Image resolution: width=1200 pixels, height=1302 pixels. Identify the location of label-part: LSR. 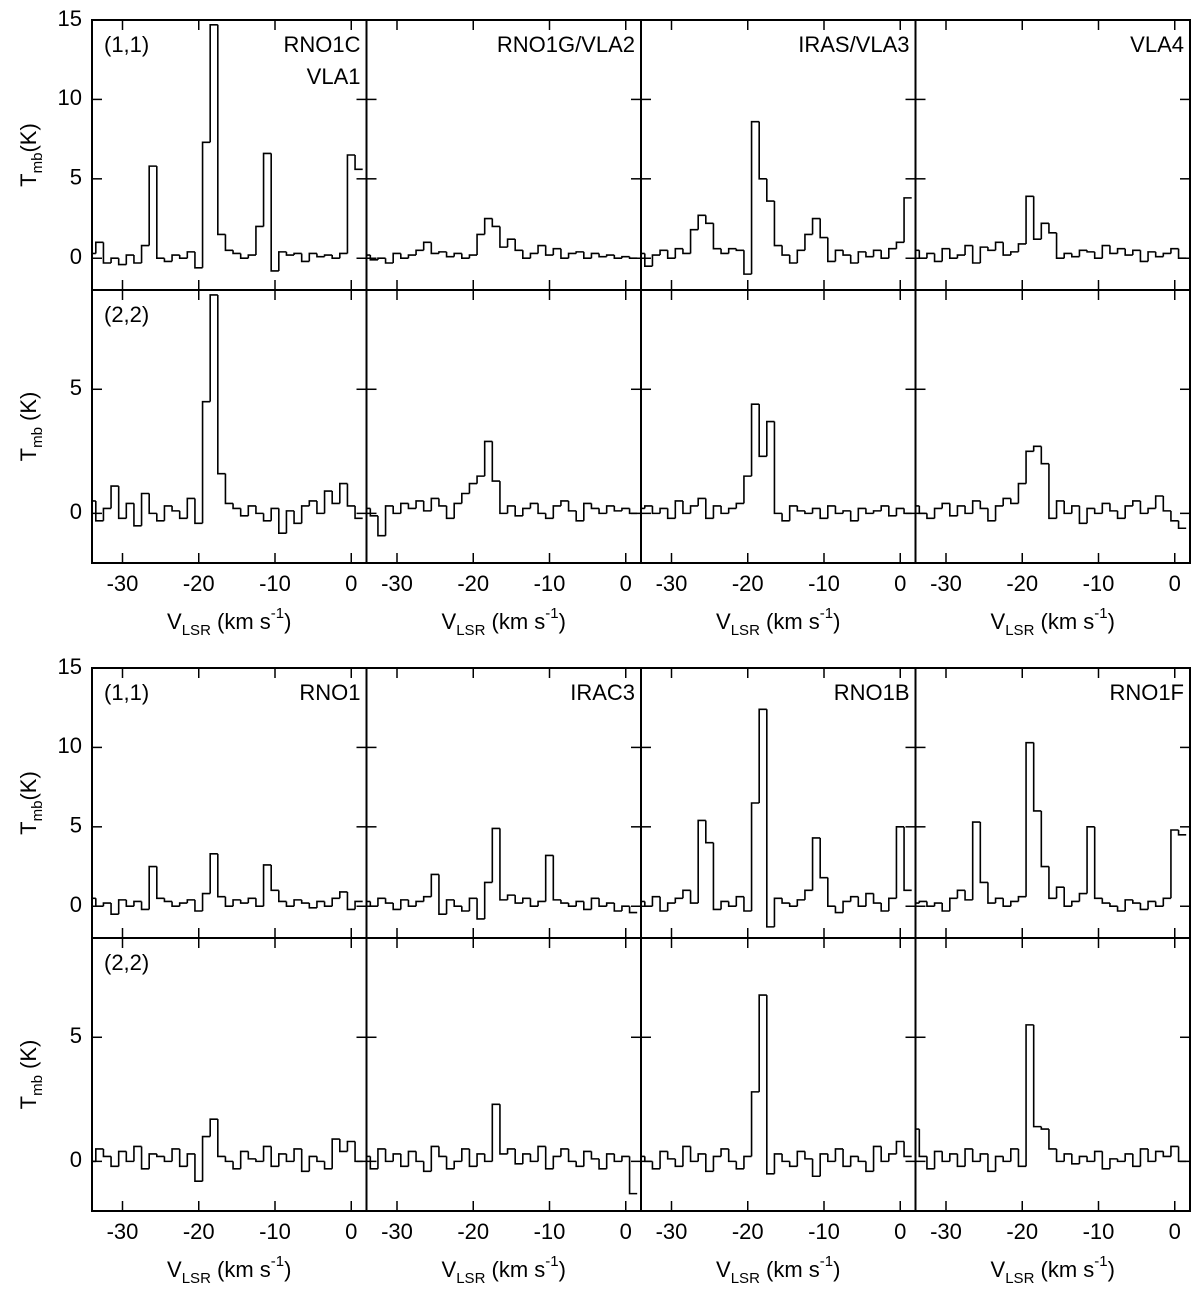
(470, 630).